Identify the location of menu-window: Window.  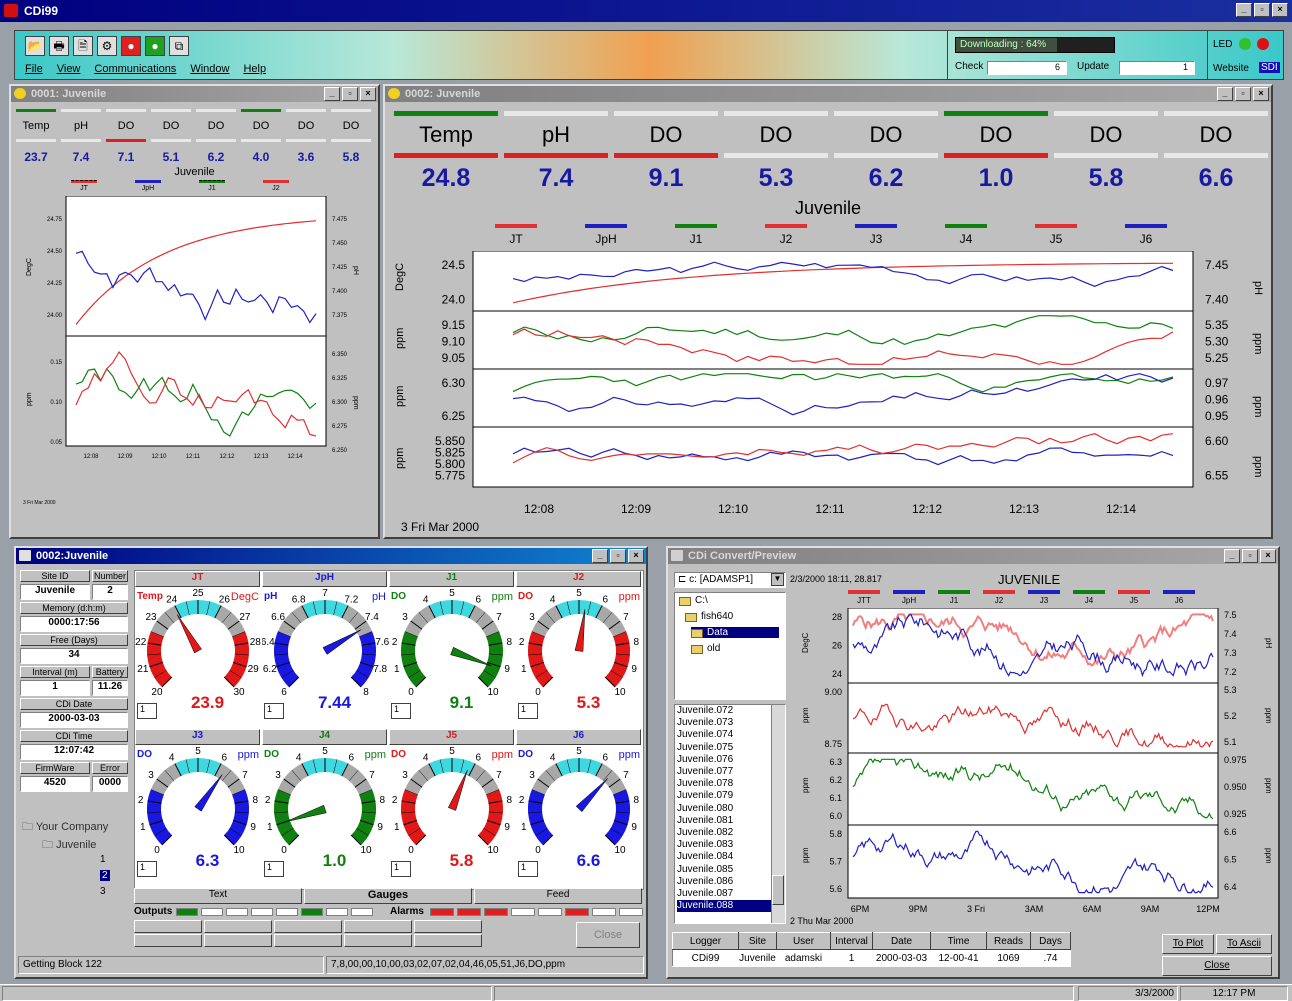
(210, 69).